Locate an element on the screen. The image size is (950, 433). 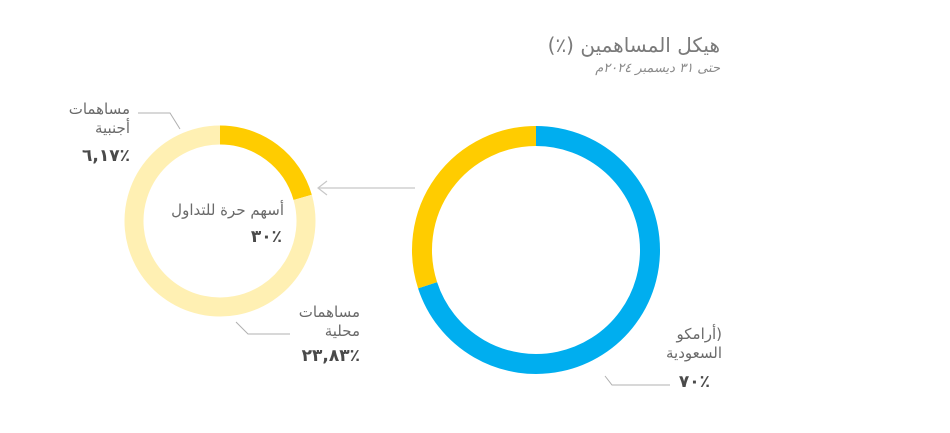
slice-value-foreign: ٪٦,١٧ is located at coordinates (106, 156).